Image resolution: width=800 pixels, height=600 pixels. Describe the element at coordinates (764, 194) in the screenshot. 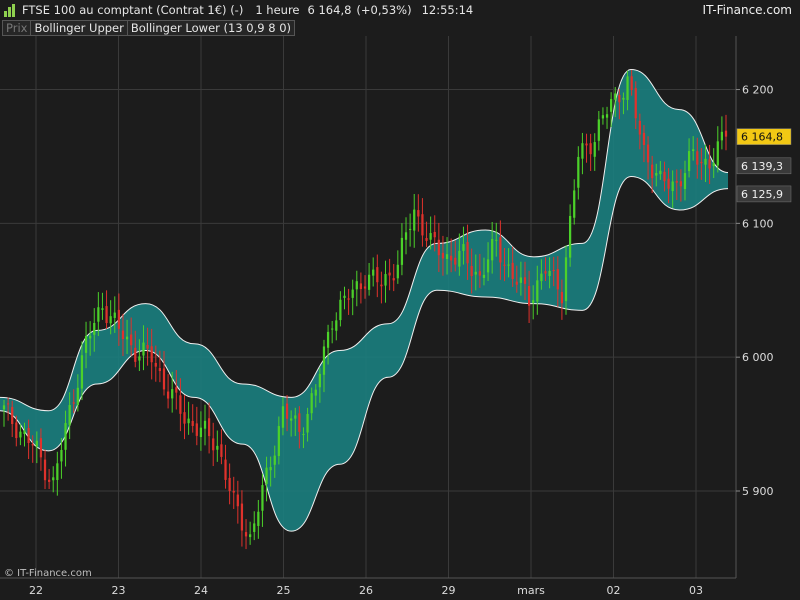

I see `band-lower-tag-box` at that location.